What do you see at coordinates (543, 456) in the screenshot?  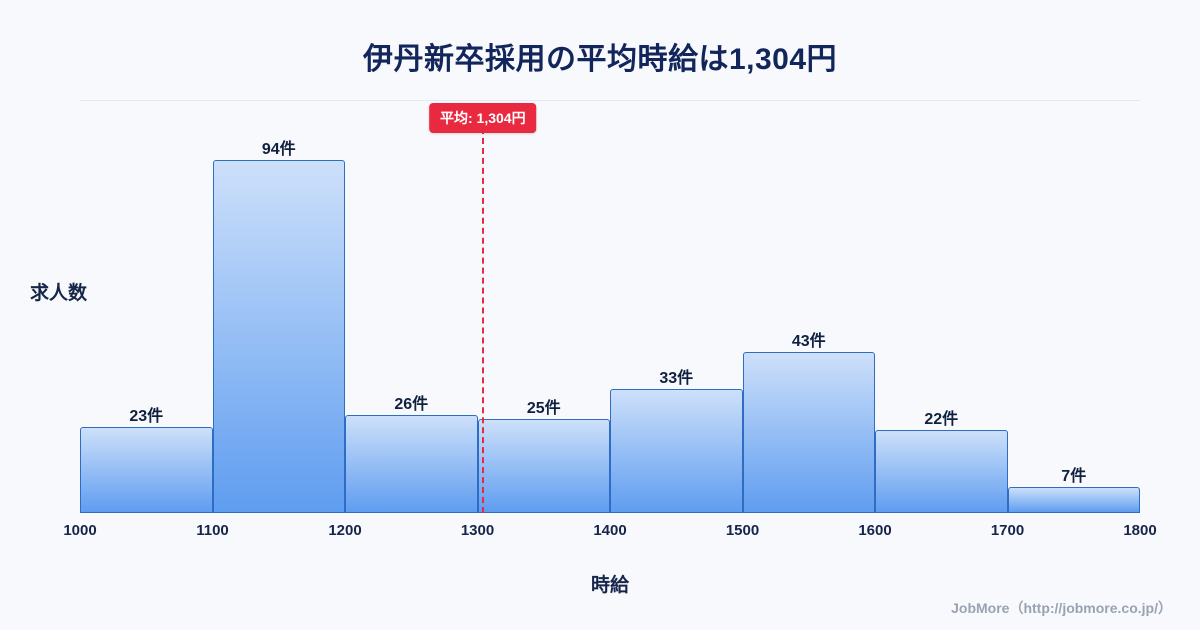 I see `histogram-bar: 25件` at bounding box center [543, 456].